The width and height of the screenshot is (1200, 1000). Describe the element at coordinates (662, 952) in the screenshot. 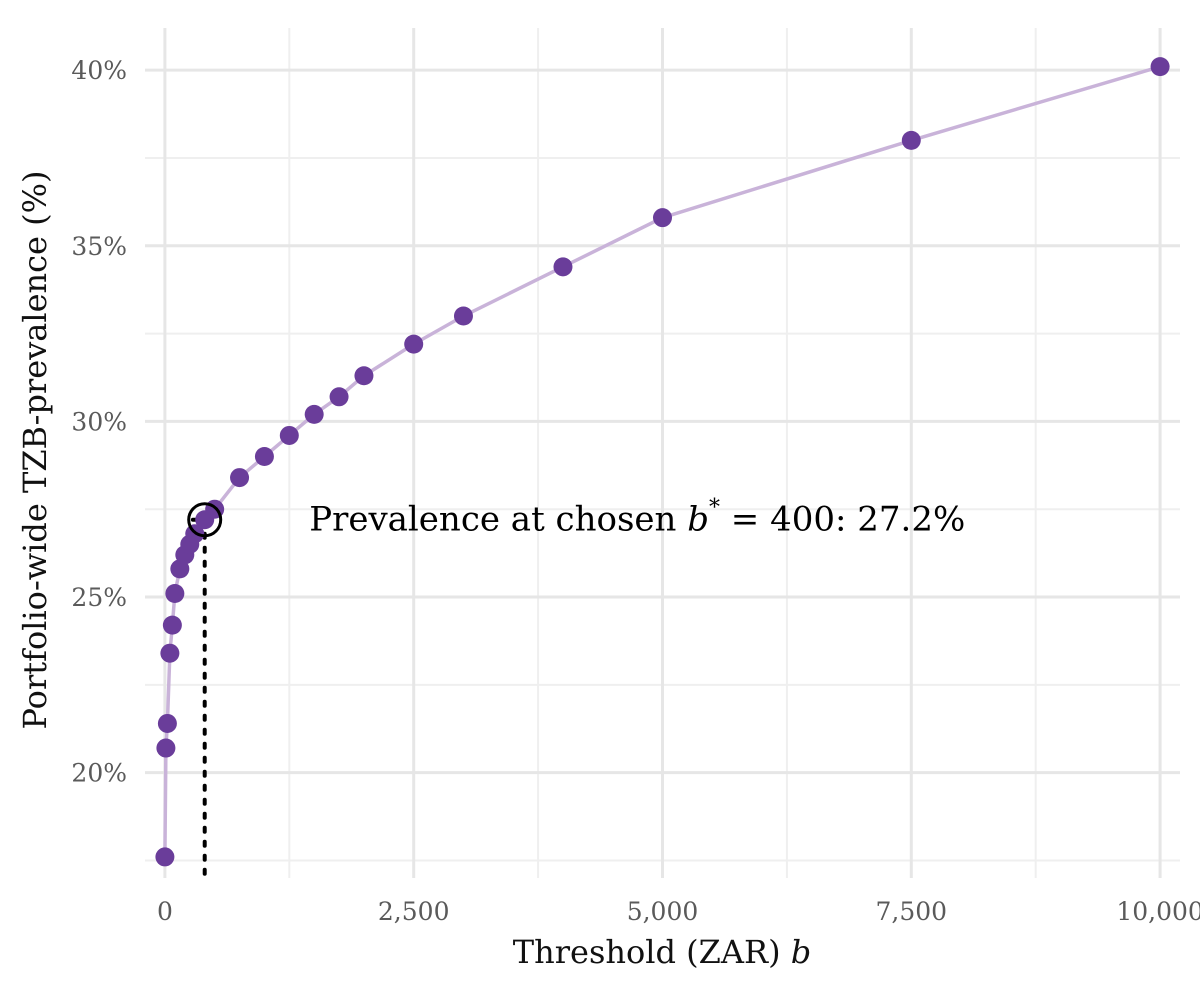

I see `x-axis-title: Threshold (ZAR) b` at that location.